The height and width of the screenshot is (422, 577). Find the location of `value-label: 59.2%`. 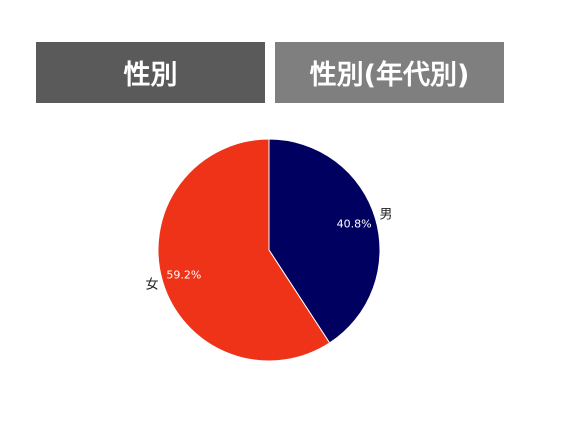

value-label: 59.2% is located at coordinates (183, 274).